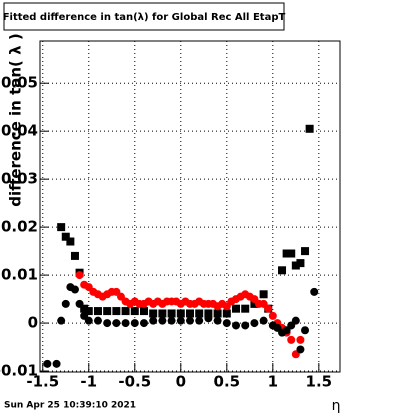  Describe the element at coordinates (319, 382) in the screenshot. I see `x-tick-label: 1.5` at that location.